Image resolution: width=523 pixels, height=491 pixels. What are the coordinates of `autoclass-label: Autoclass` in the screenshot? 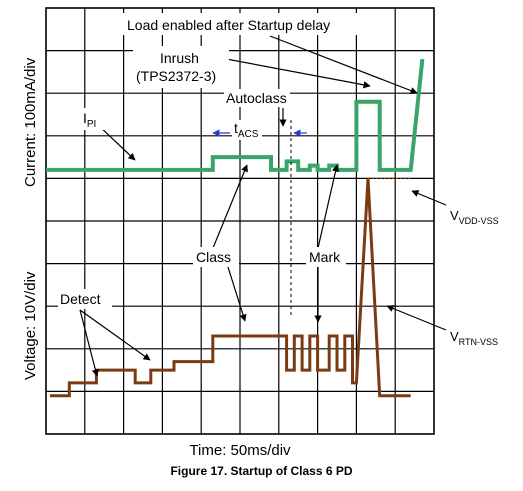 It's located at (256, 98).